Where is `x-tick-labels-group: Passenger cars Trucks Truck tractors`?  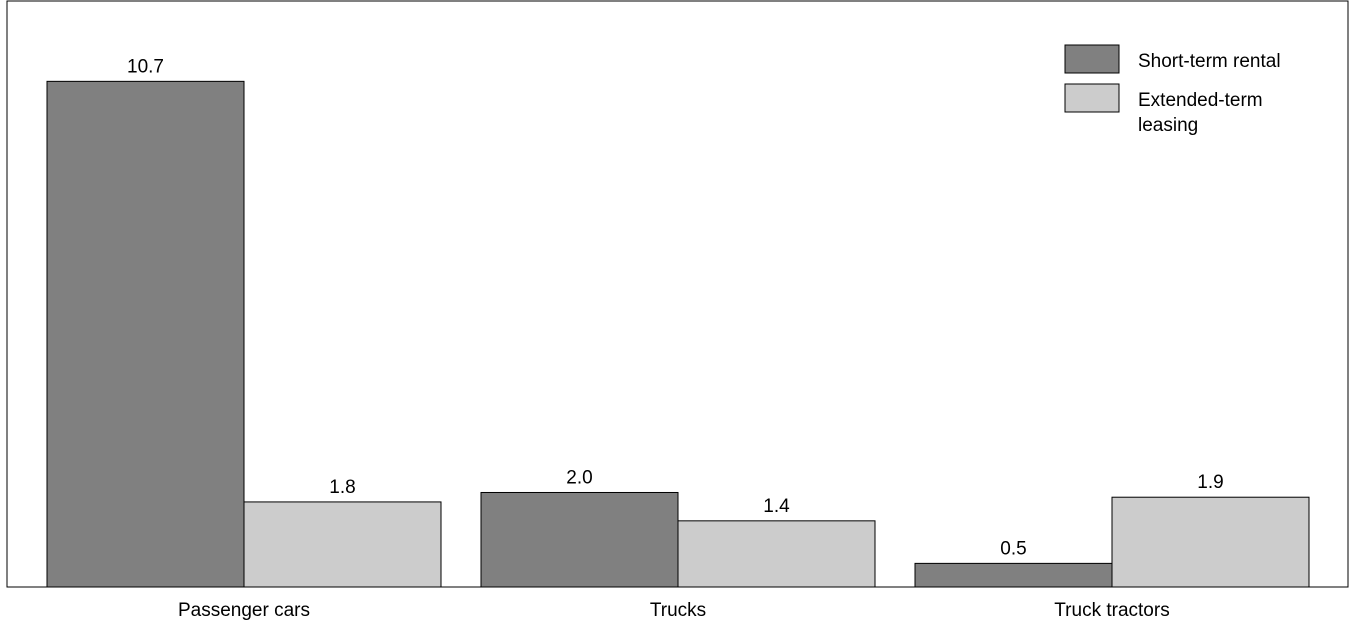
x-tick-labels-group: Passenger cars Trucks Truck tractors is located at coordinates (674, 610).